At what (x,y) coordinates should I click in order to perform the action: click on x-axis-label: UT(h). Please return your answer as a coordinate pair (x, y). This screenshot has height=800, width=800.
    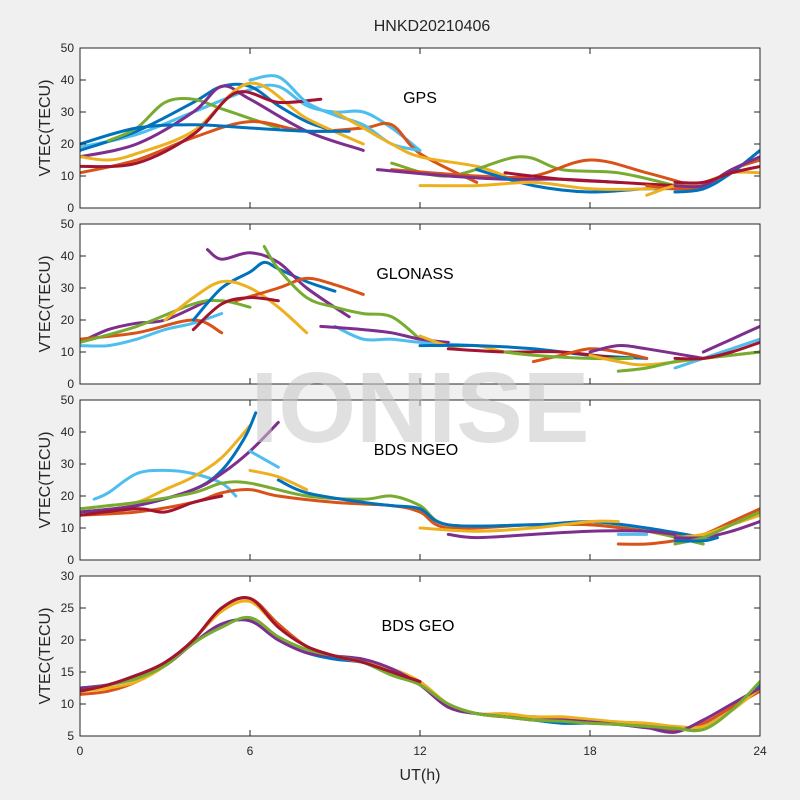
    Looking at the image, I should click on (420, 775).